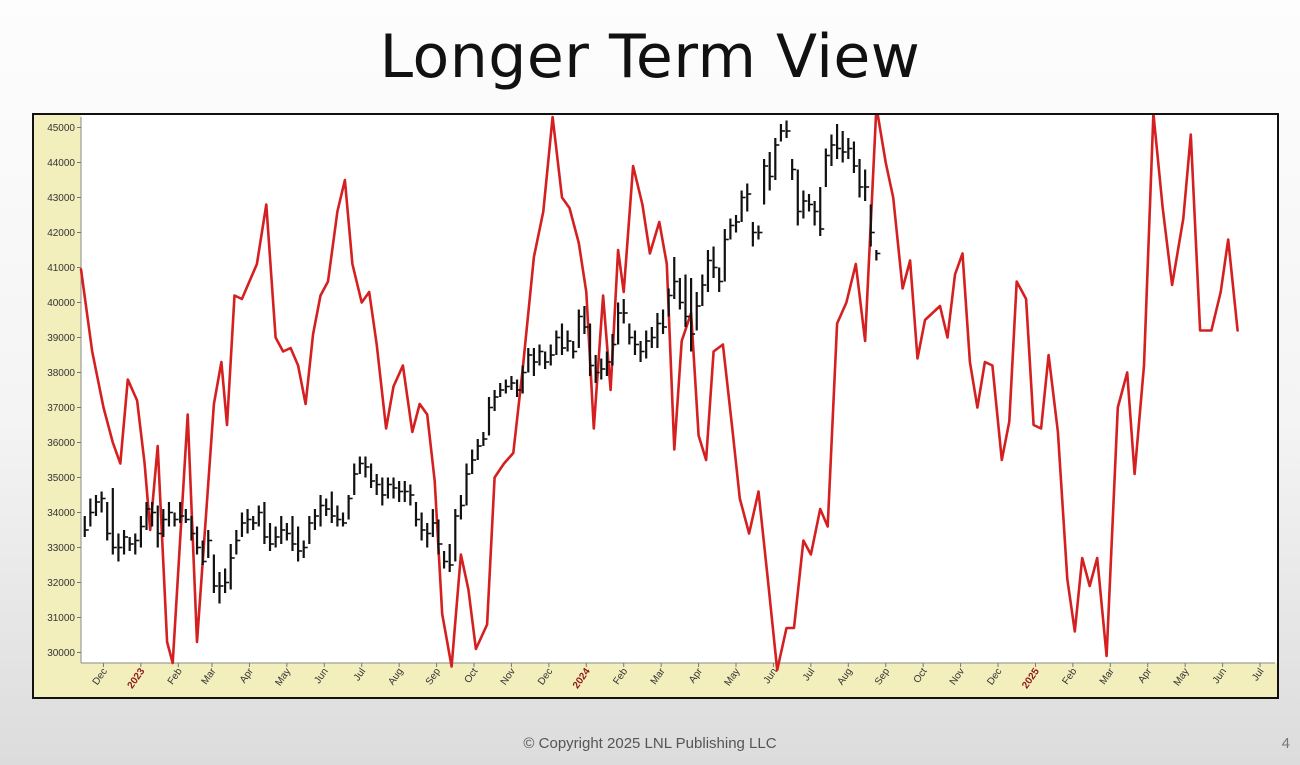 Image resolution: width=1300 pixels, height=765 pixels. I want to click on y-tick-label: 31000, so click(61, 618).